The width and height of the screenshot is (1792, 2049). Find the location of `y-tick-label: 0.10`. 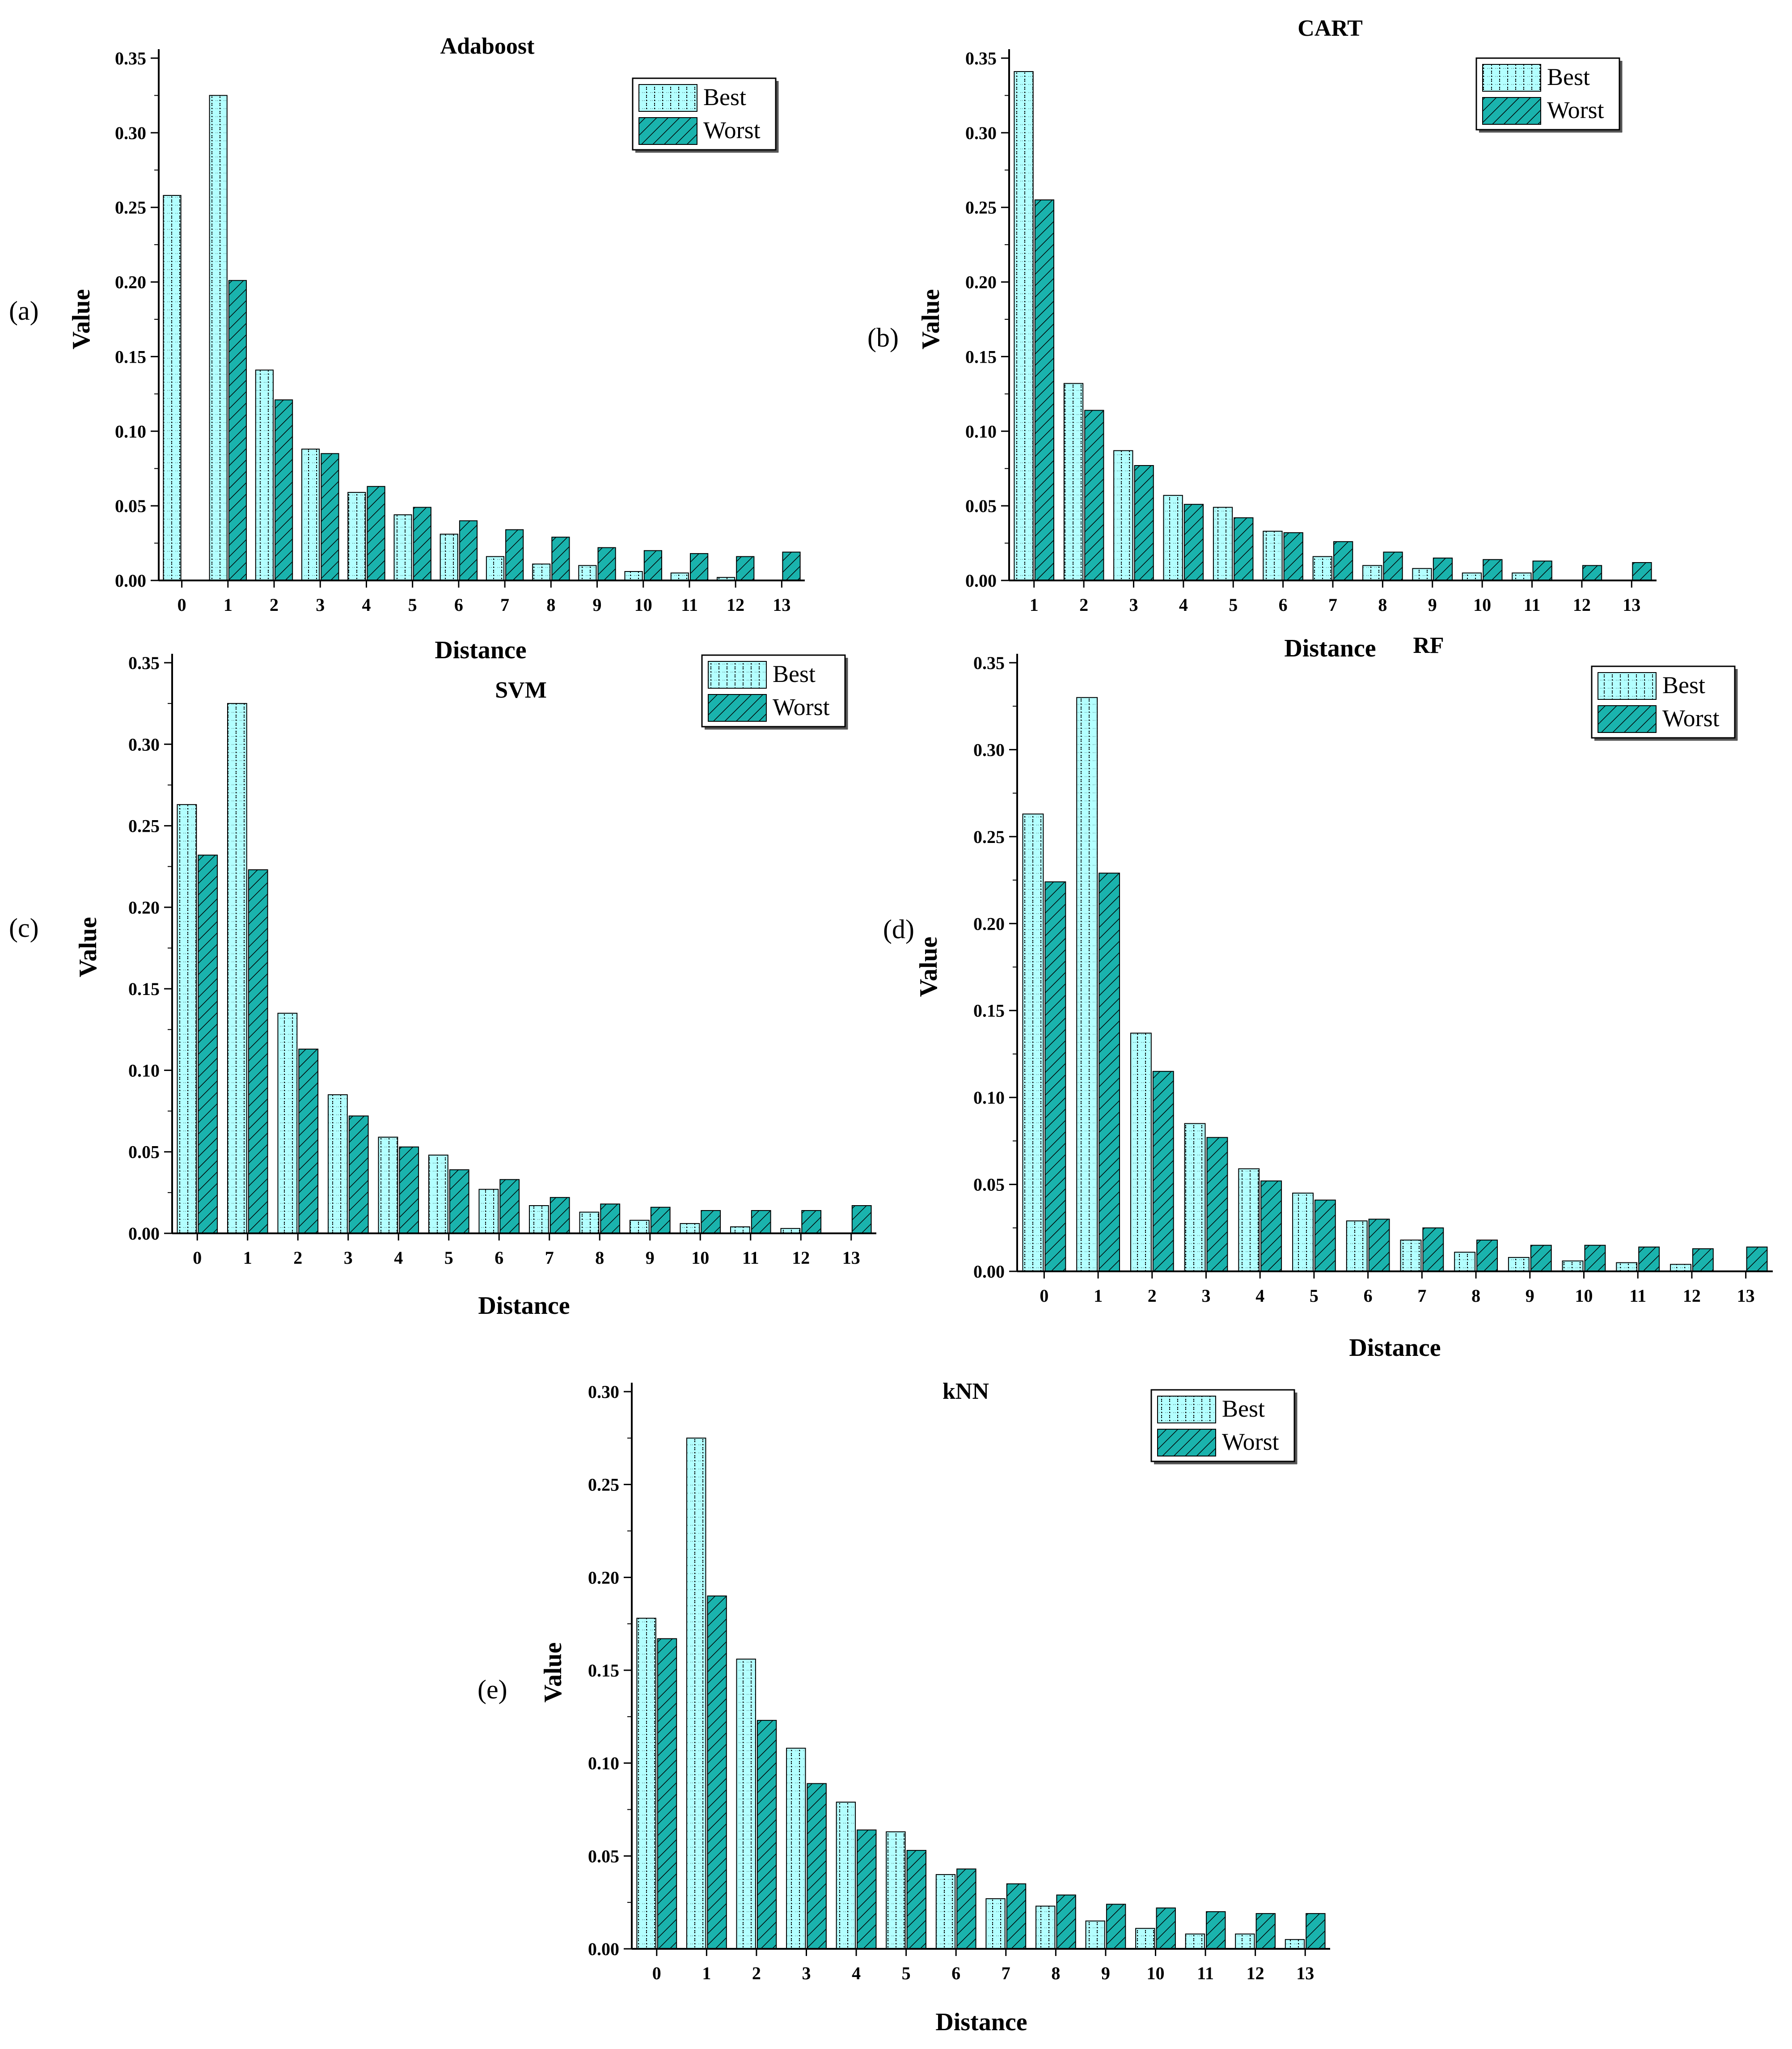

y-tick-label: 0.10 is located at coordinates (989, 1098).